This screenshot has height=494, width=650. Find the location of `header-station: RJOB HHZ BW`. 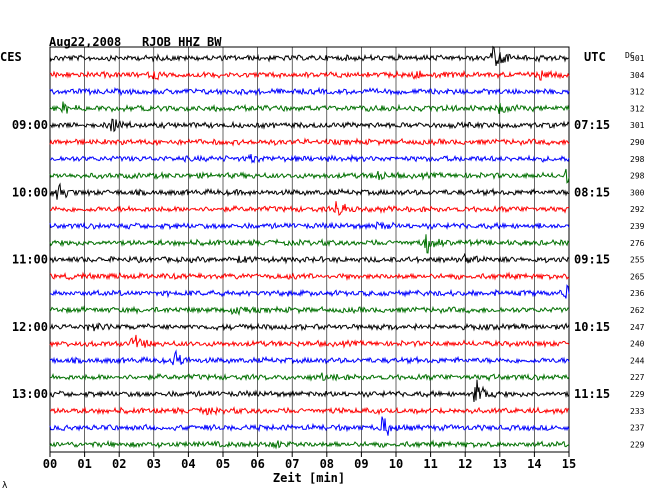

header-station: RJOB HHZ BW is located at coordinates (182, 42).